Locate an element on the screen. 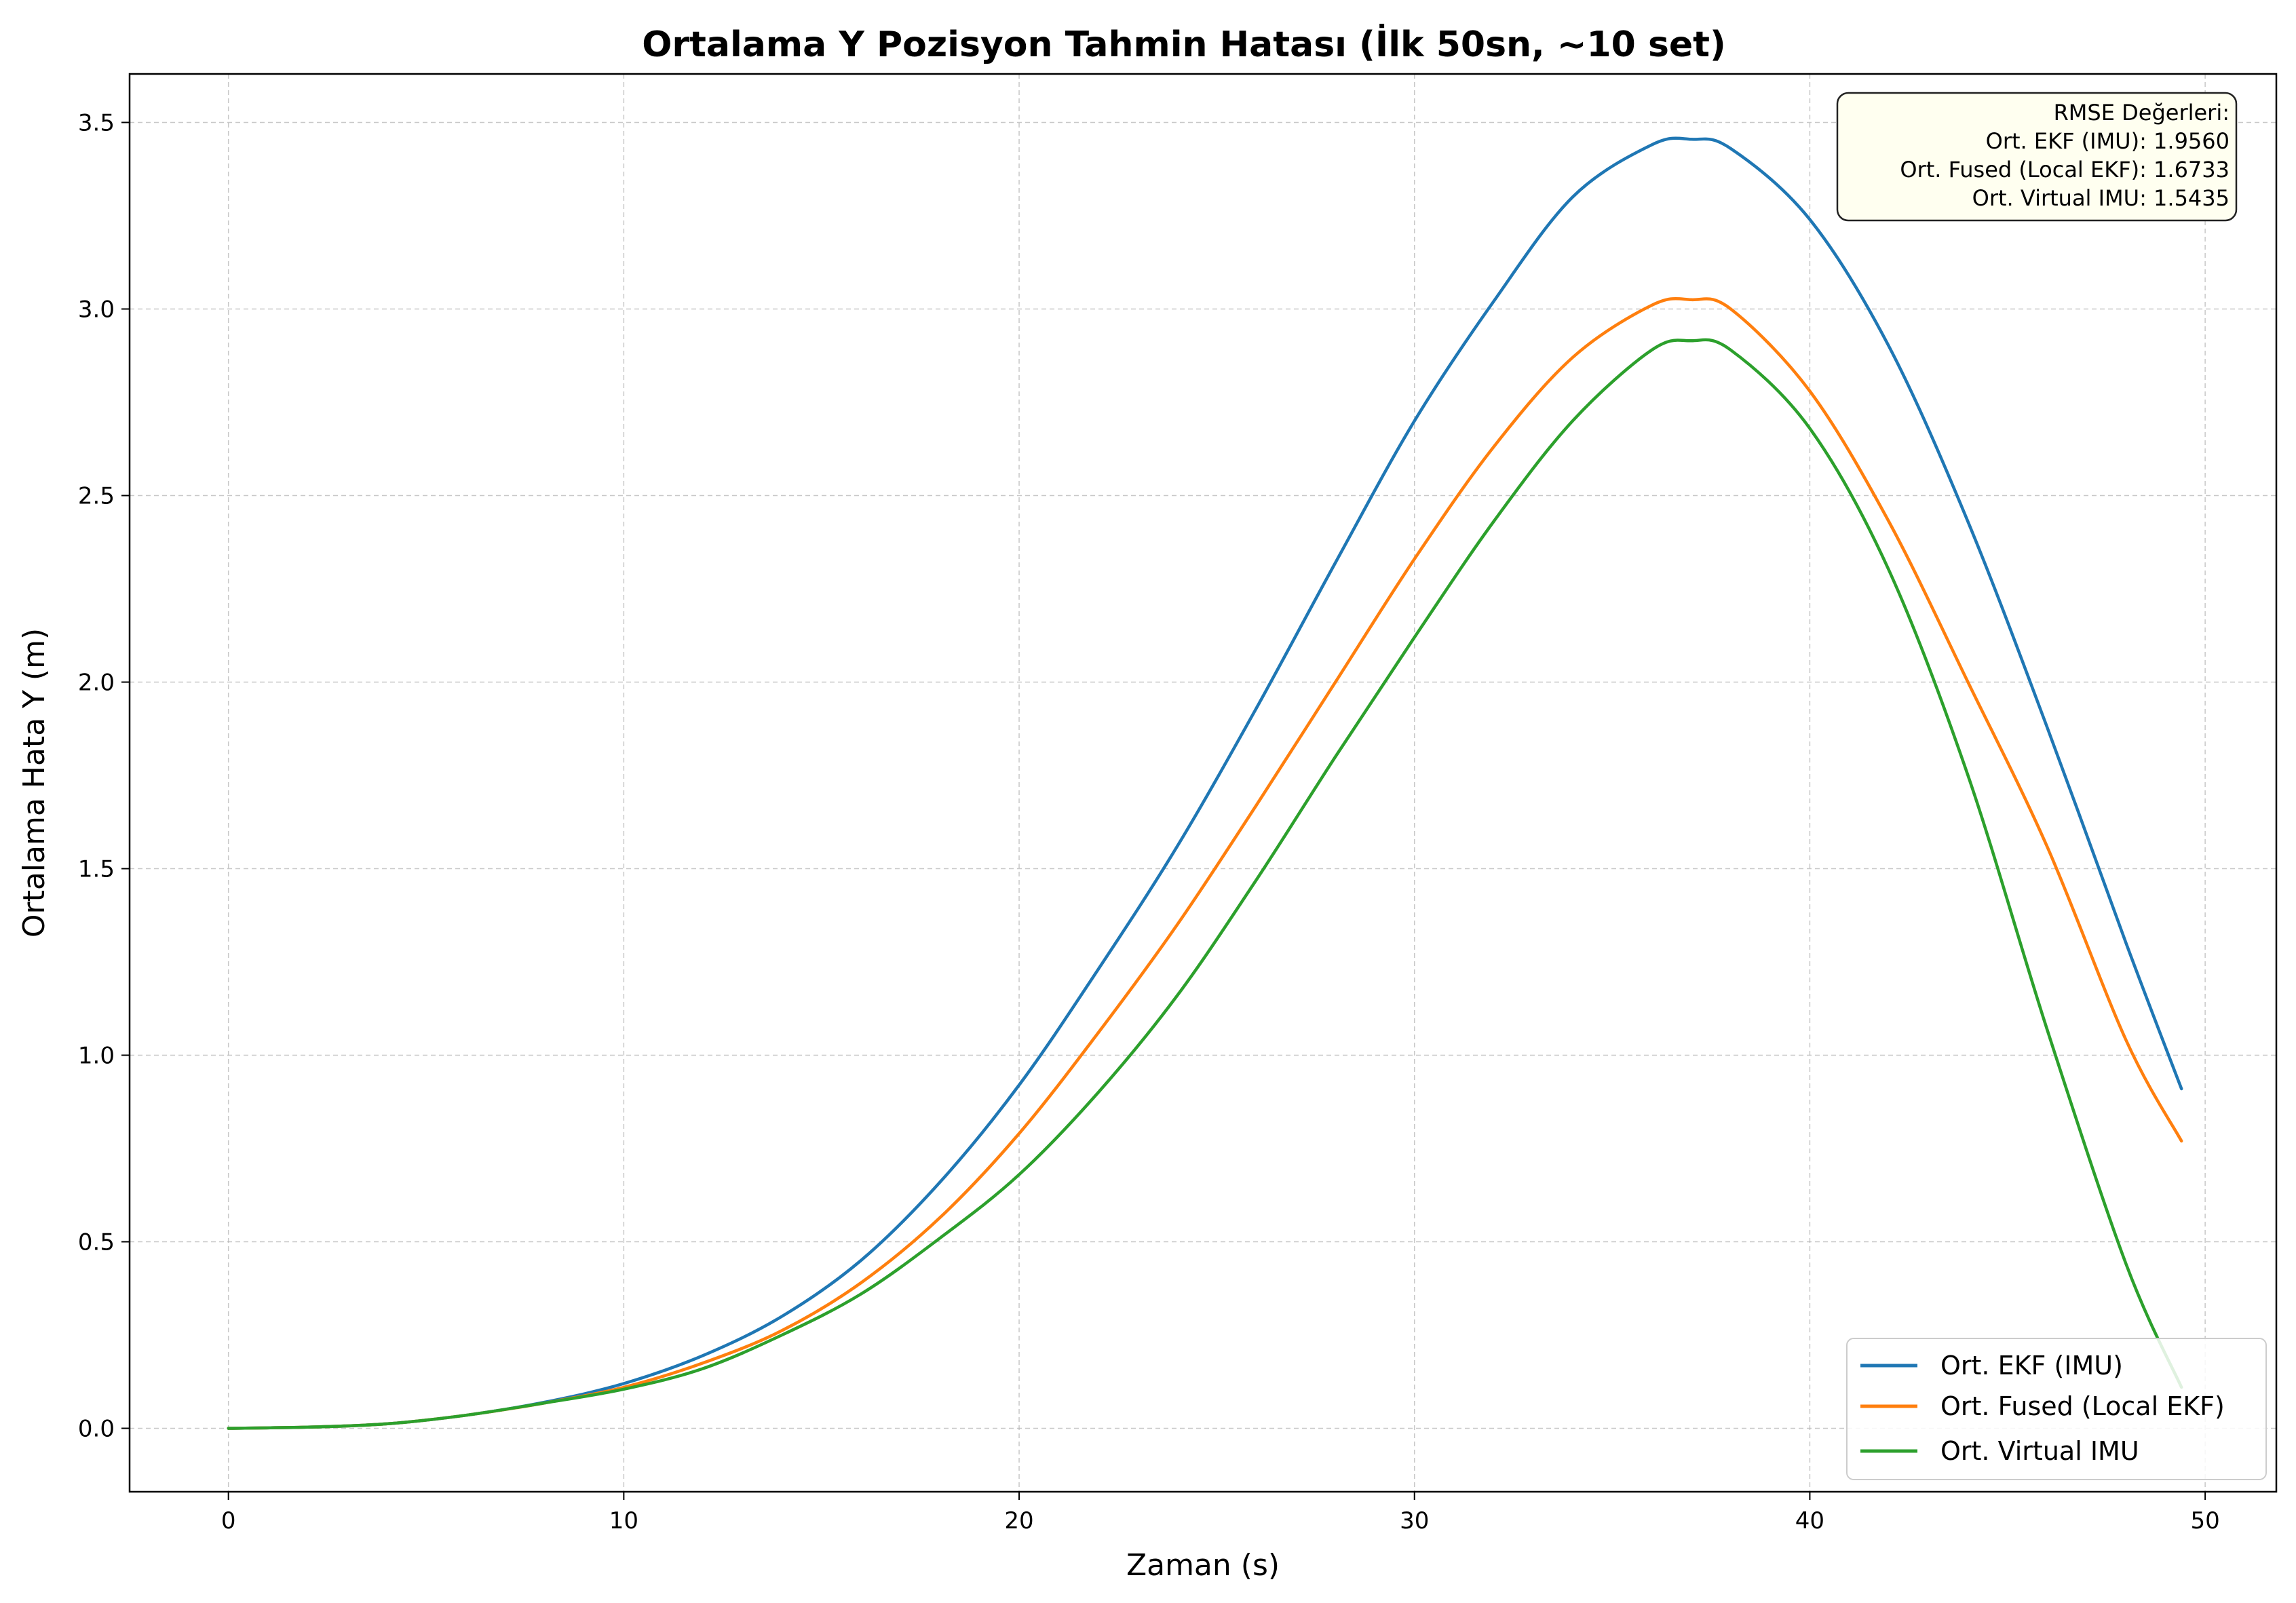 The height and width of the screenshot is (1603, 2296). x-tick-label: 20 is located at coordinates (1018, 1520).